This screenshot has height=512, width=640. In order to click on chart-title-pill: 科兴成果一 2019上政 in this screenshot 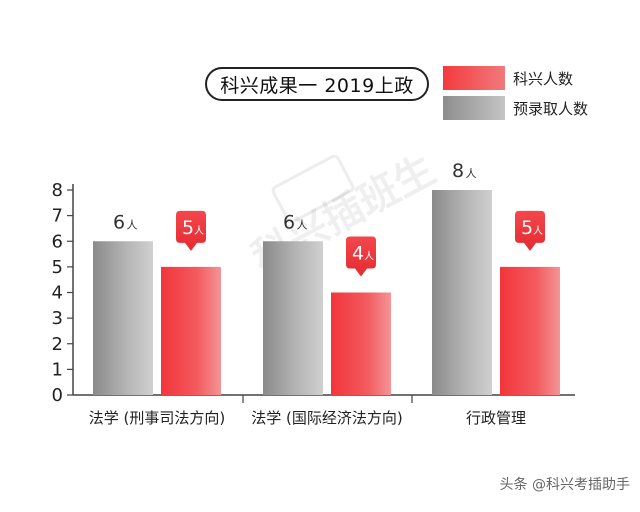, I will do `click(317, 84)`.